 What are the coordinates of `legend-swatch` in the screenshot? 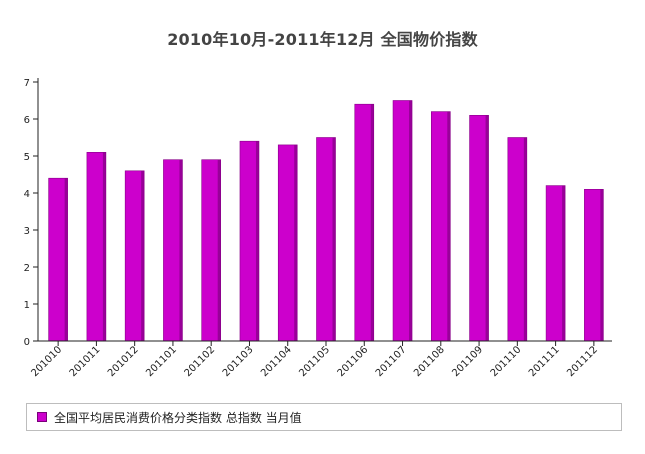 It's located at (42, 417).